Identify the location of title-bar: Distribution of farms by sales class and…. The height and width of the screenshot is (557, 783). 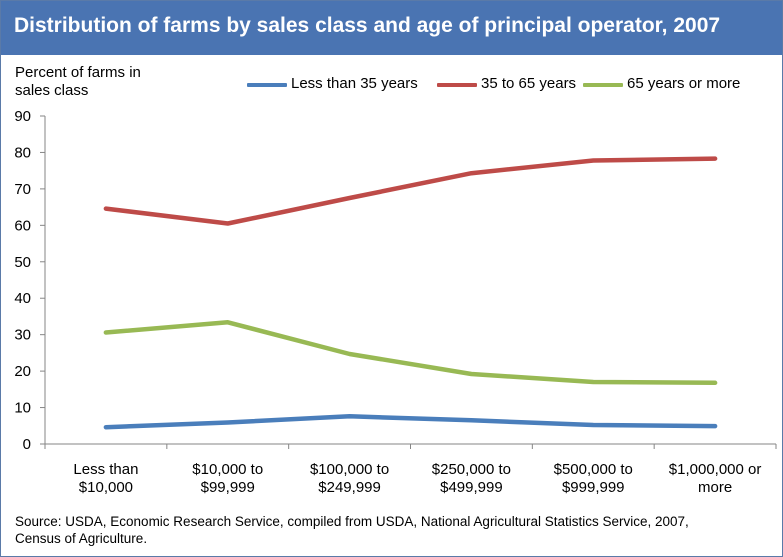
(391, 28).